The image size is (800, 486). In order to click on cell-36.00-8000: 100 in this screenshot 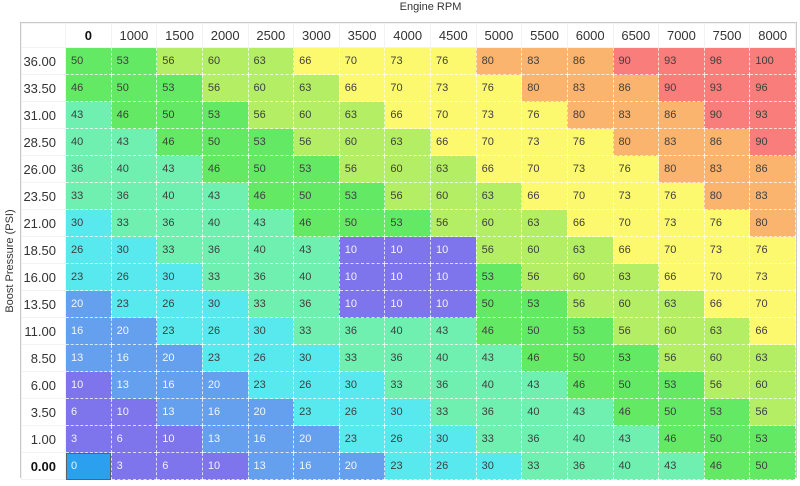, I will do `click(772, 61)`.